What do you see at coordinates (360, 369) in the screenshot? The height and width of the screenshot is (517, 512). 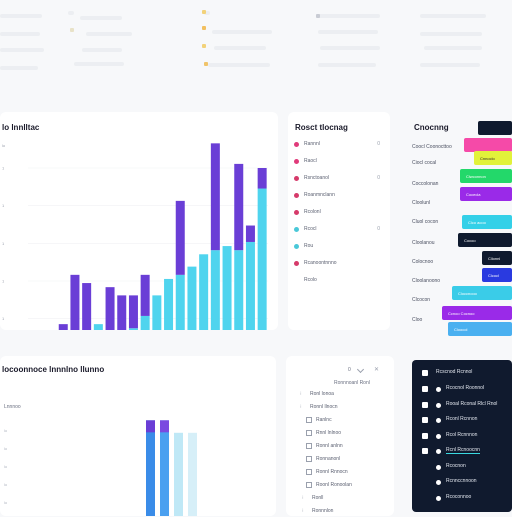 I see `chevron-down-icon` at bounding box center [360, 369].